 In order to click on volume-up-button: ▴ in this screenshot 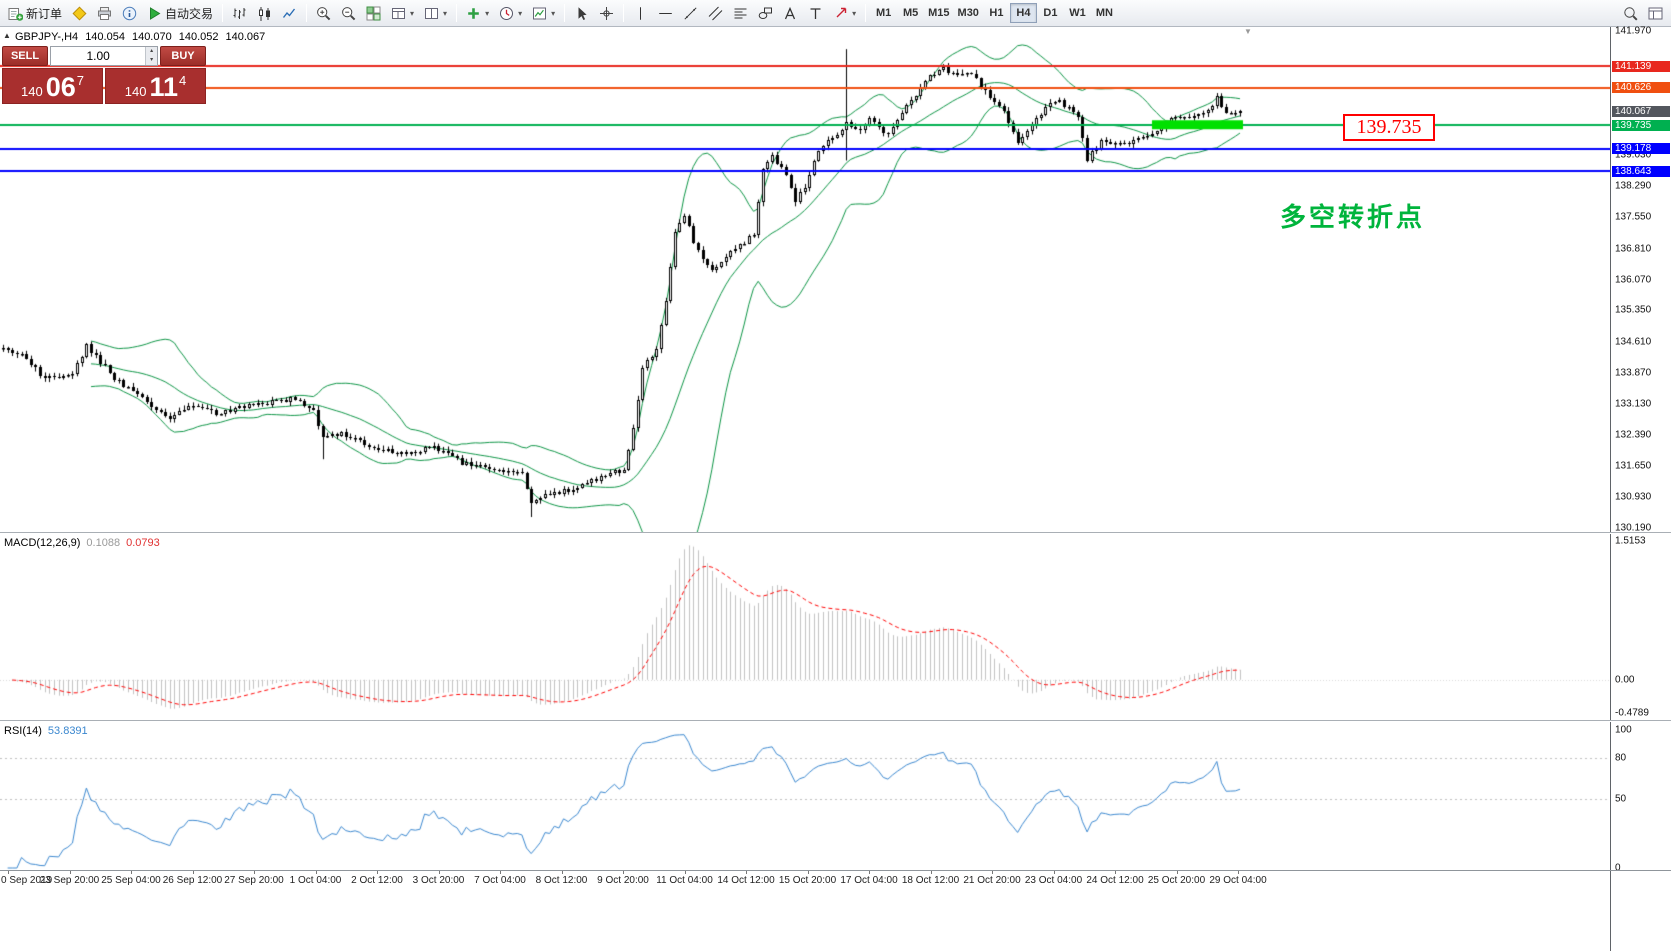, I will do `click(151, 51)`.